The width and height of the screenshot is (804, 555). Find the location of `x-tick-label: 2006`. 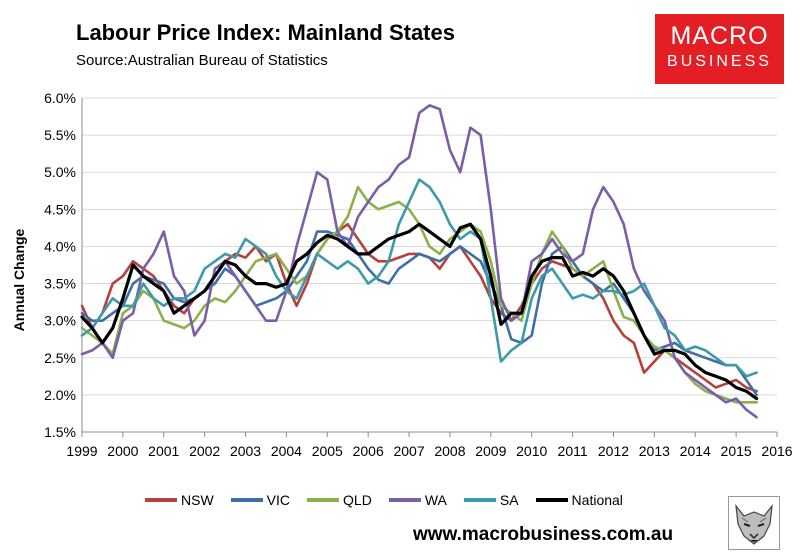

x-tick-label: 2006 is located at coordinates (368, 451).